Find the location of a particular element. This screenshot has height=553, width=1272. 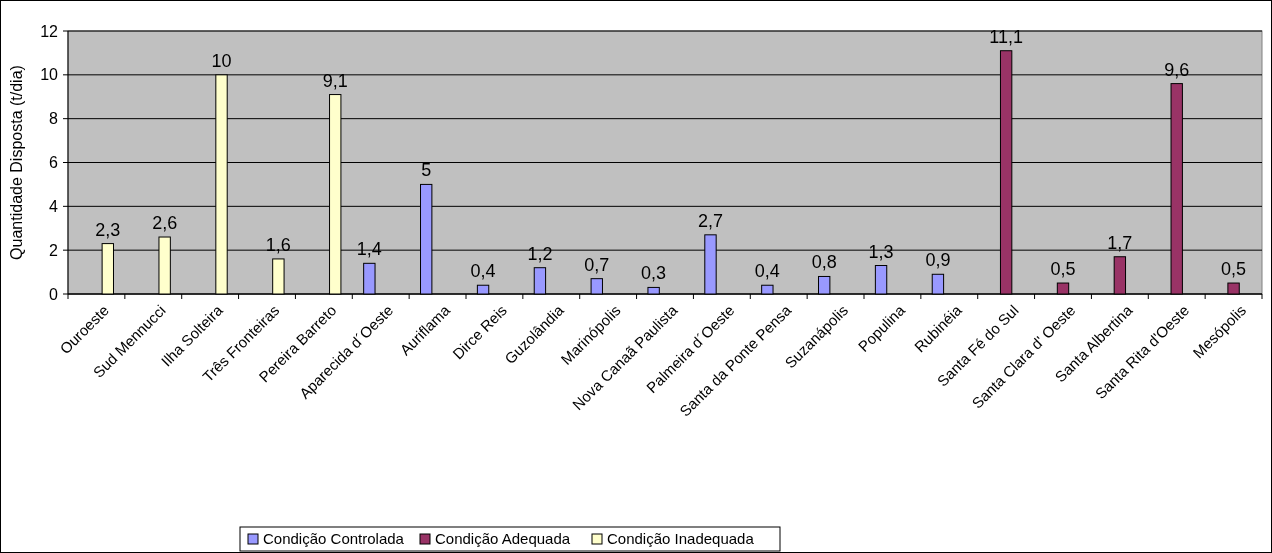

data-label: 2,3 is located at coordinates (108, 229).